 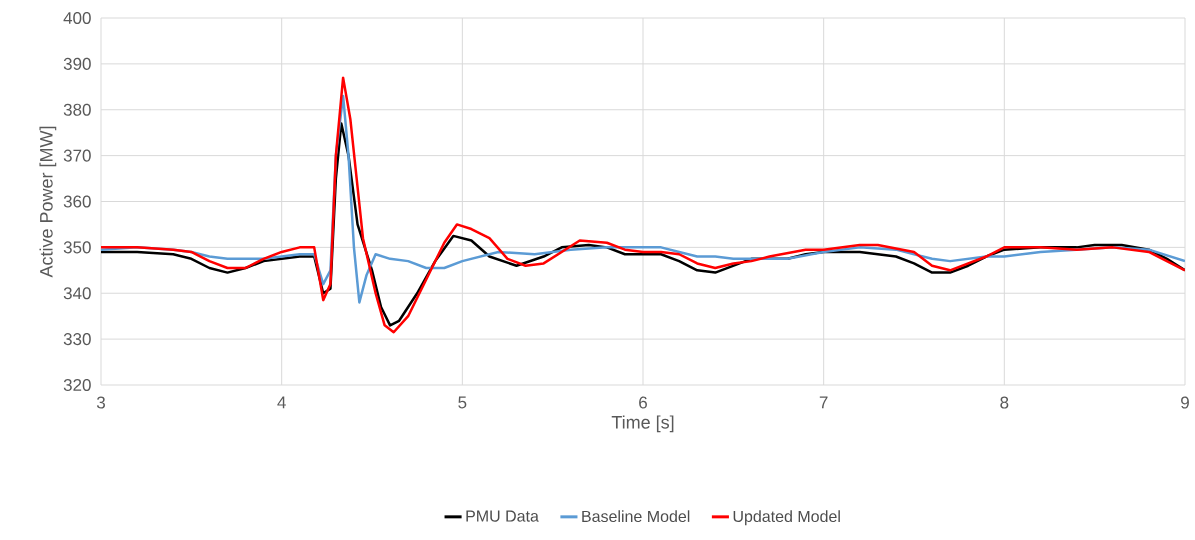 What do you see at coordinates (77, 201) in the screenshot?
I see `y-tick-label: 360` at bounding box center [77, 201].